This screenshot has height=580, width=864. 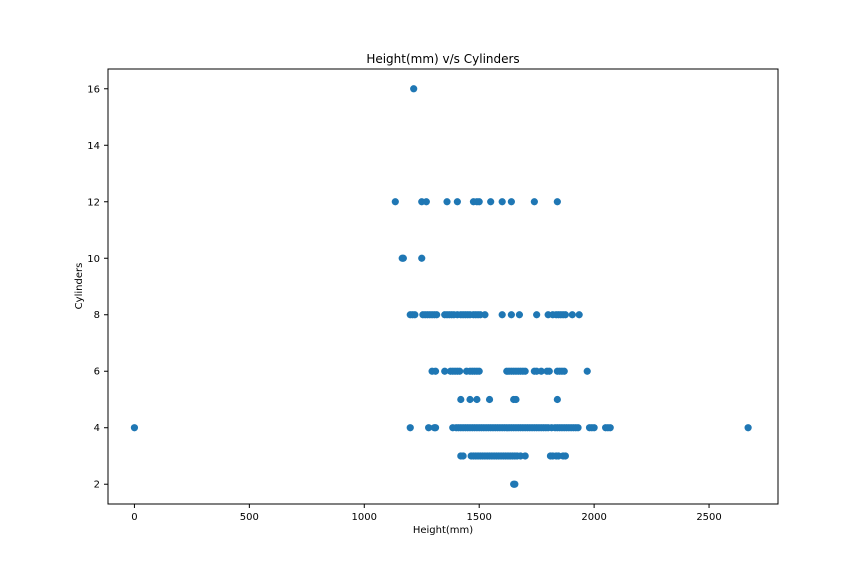 What do you see at coordinates (97, 372) in the screenshot?
I see `y-tick-label: 6` at bounding box center [97, 372].